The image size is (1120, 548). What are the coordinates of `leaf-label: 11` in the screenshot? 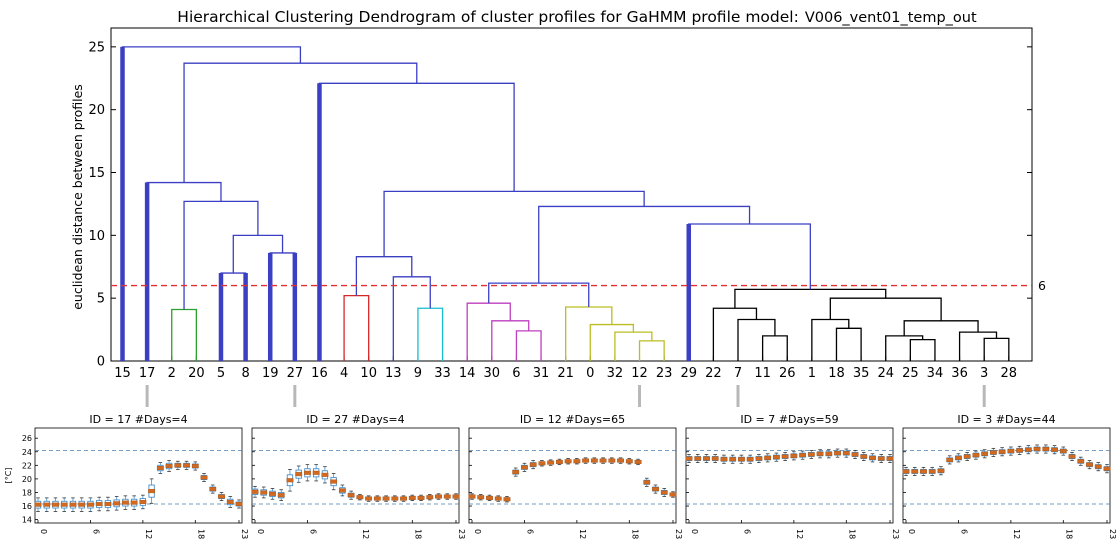 It's located at (762, 373).